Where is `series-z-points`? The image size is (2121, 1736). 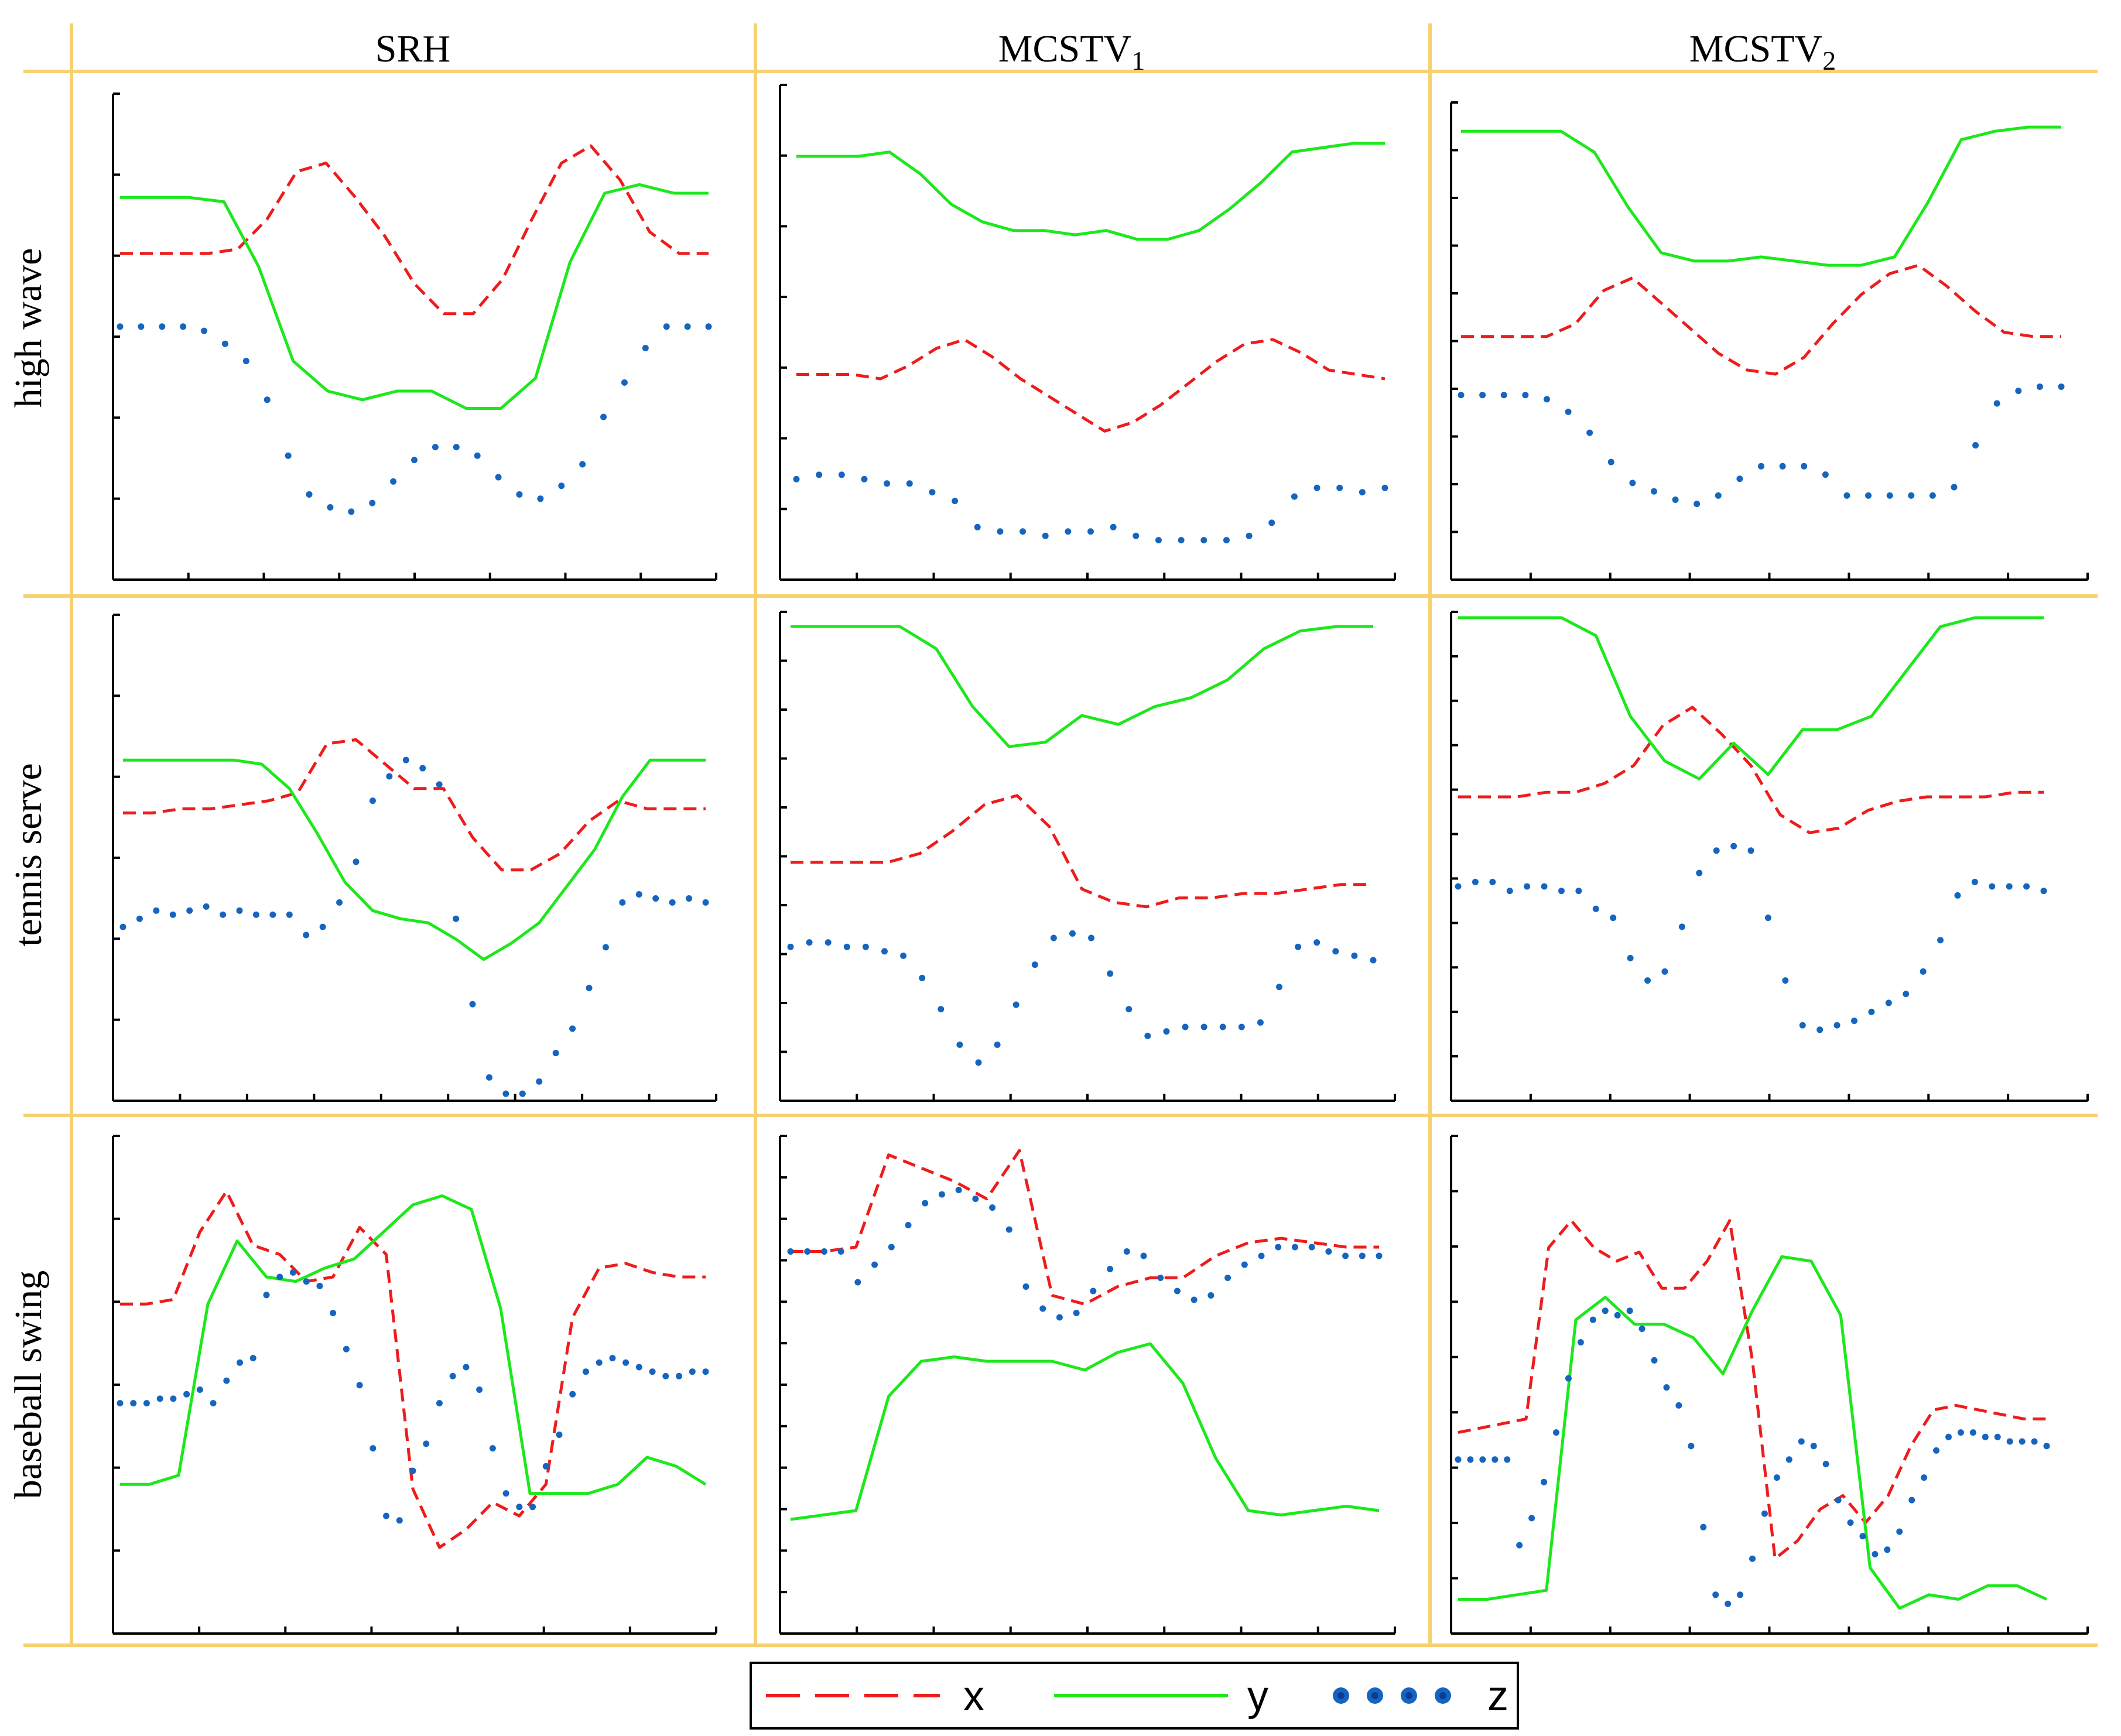 series-z-points is located at coordinates (413, 1396).